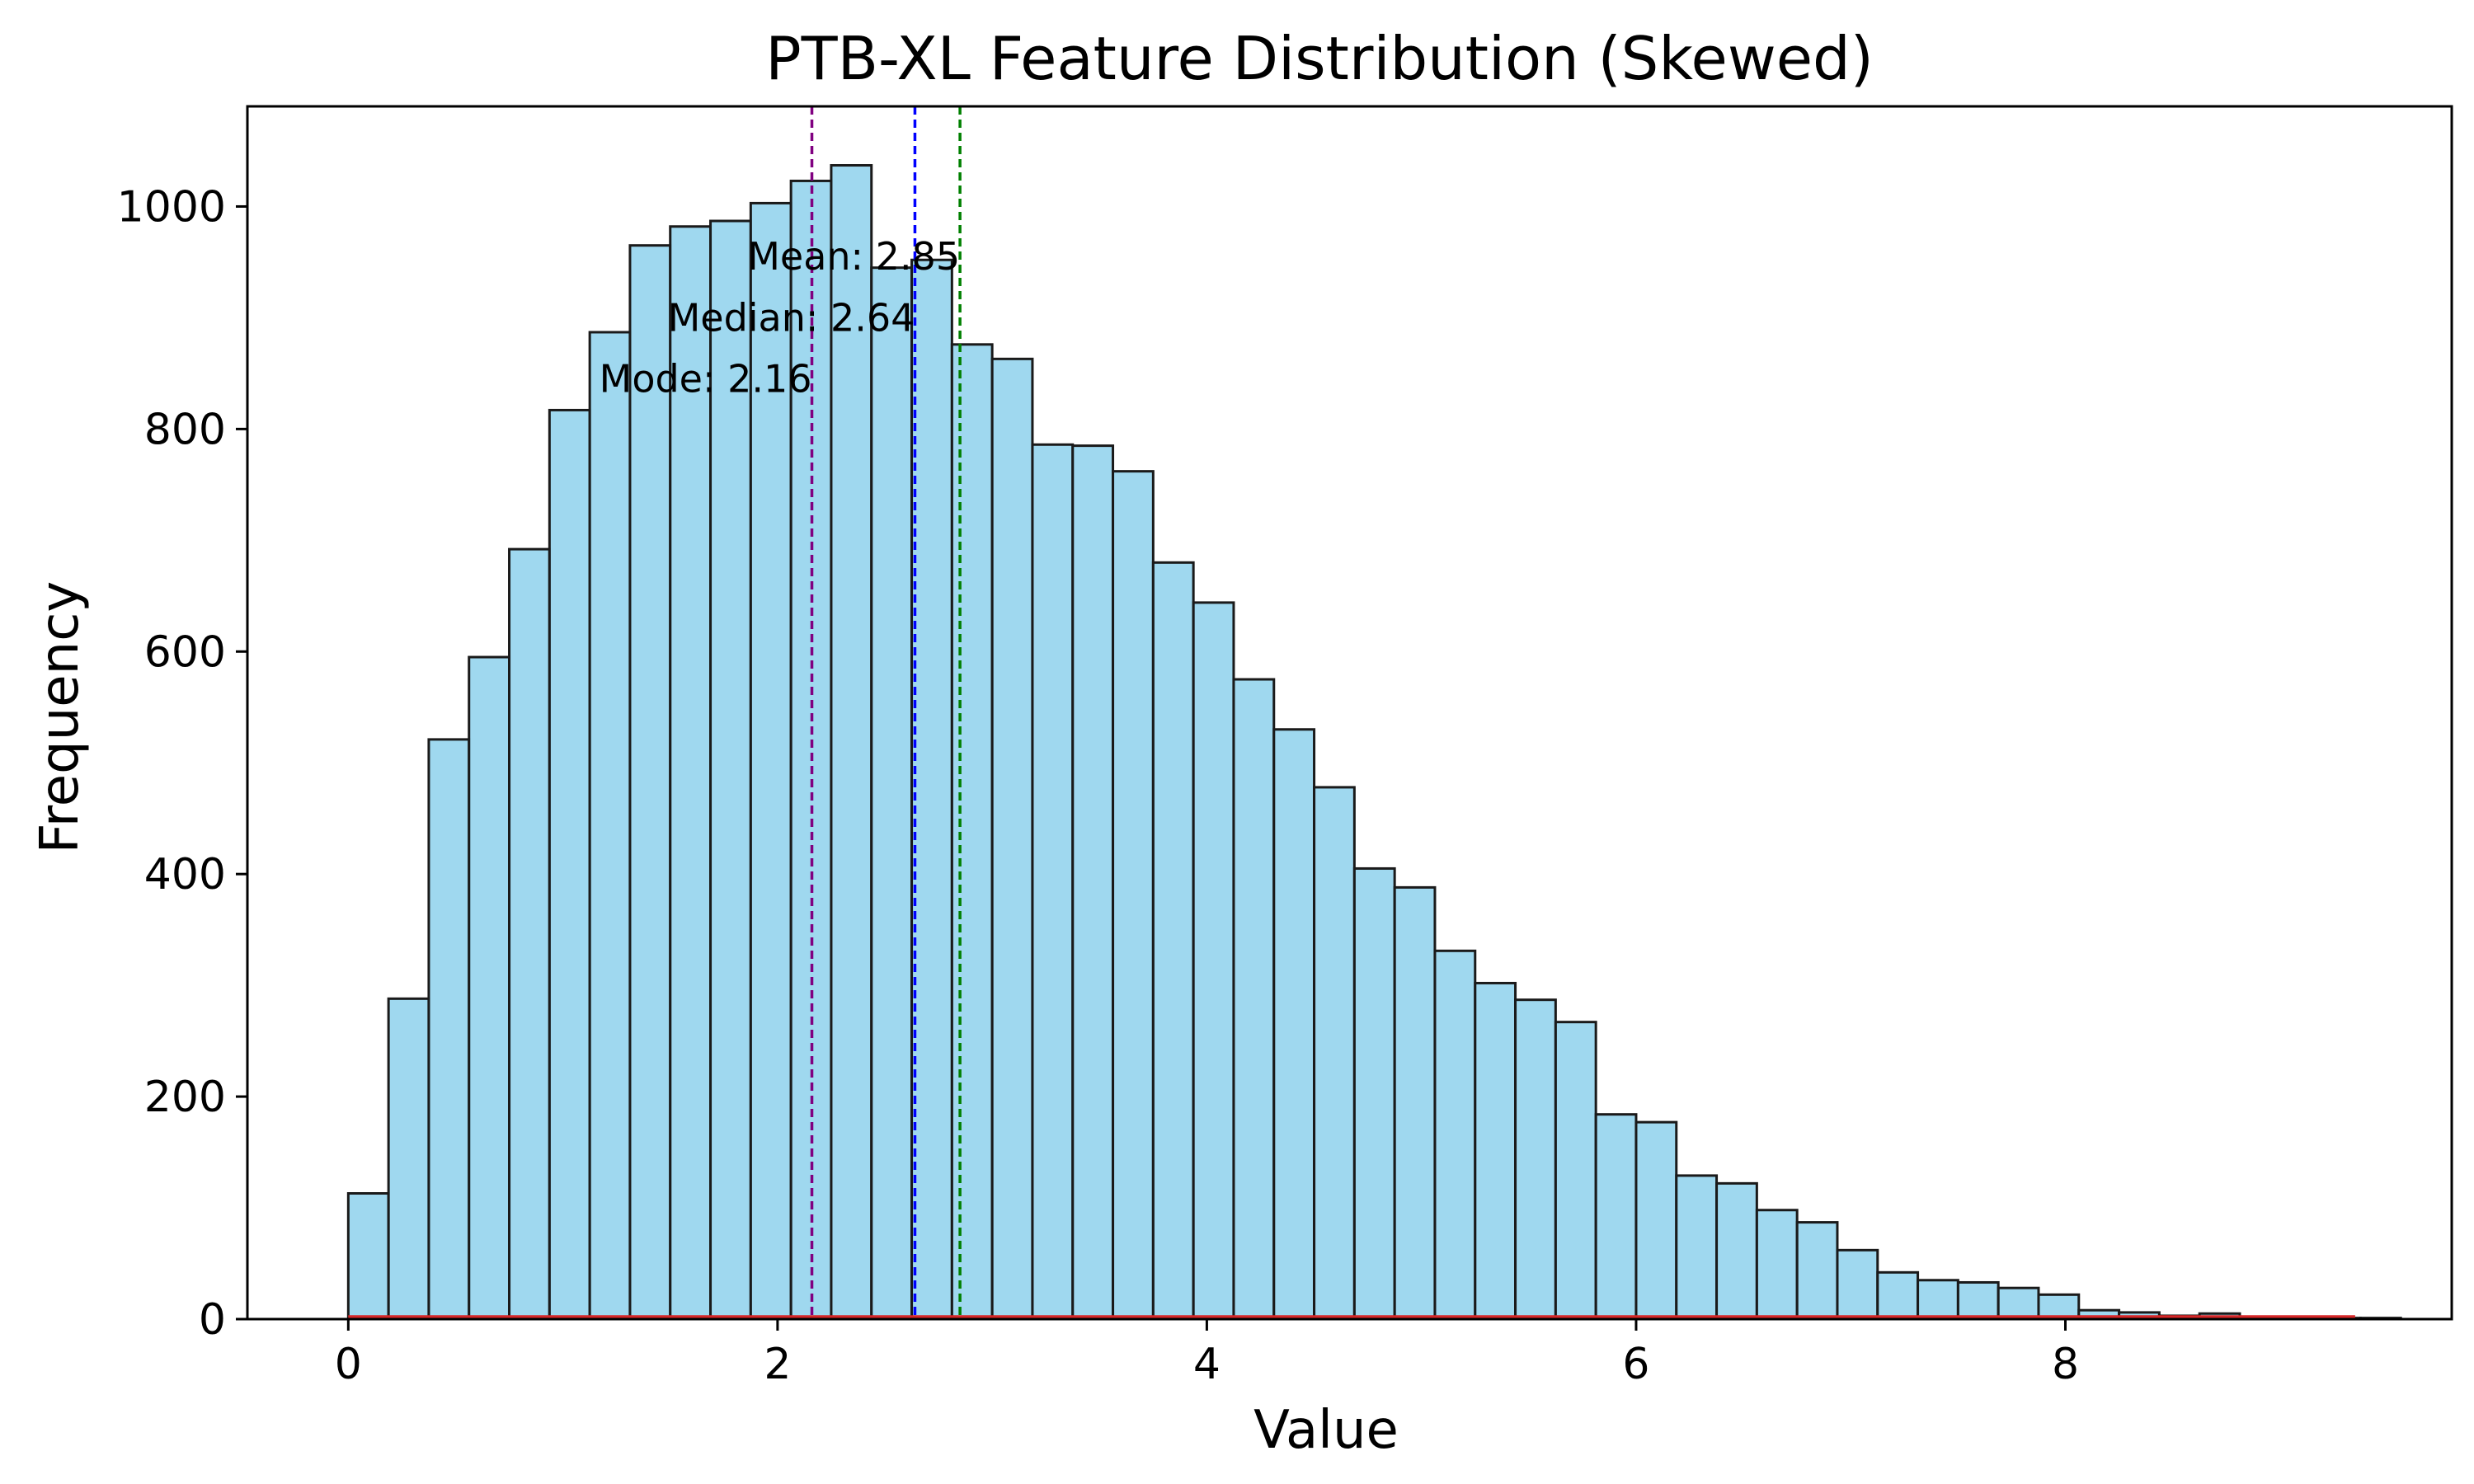  What do you see at coordinates (1207, 1364) in the screenshot?
I see `x-tick-label: 4` at bounding box center [1207, 1364].